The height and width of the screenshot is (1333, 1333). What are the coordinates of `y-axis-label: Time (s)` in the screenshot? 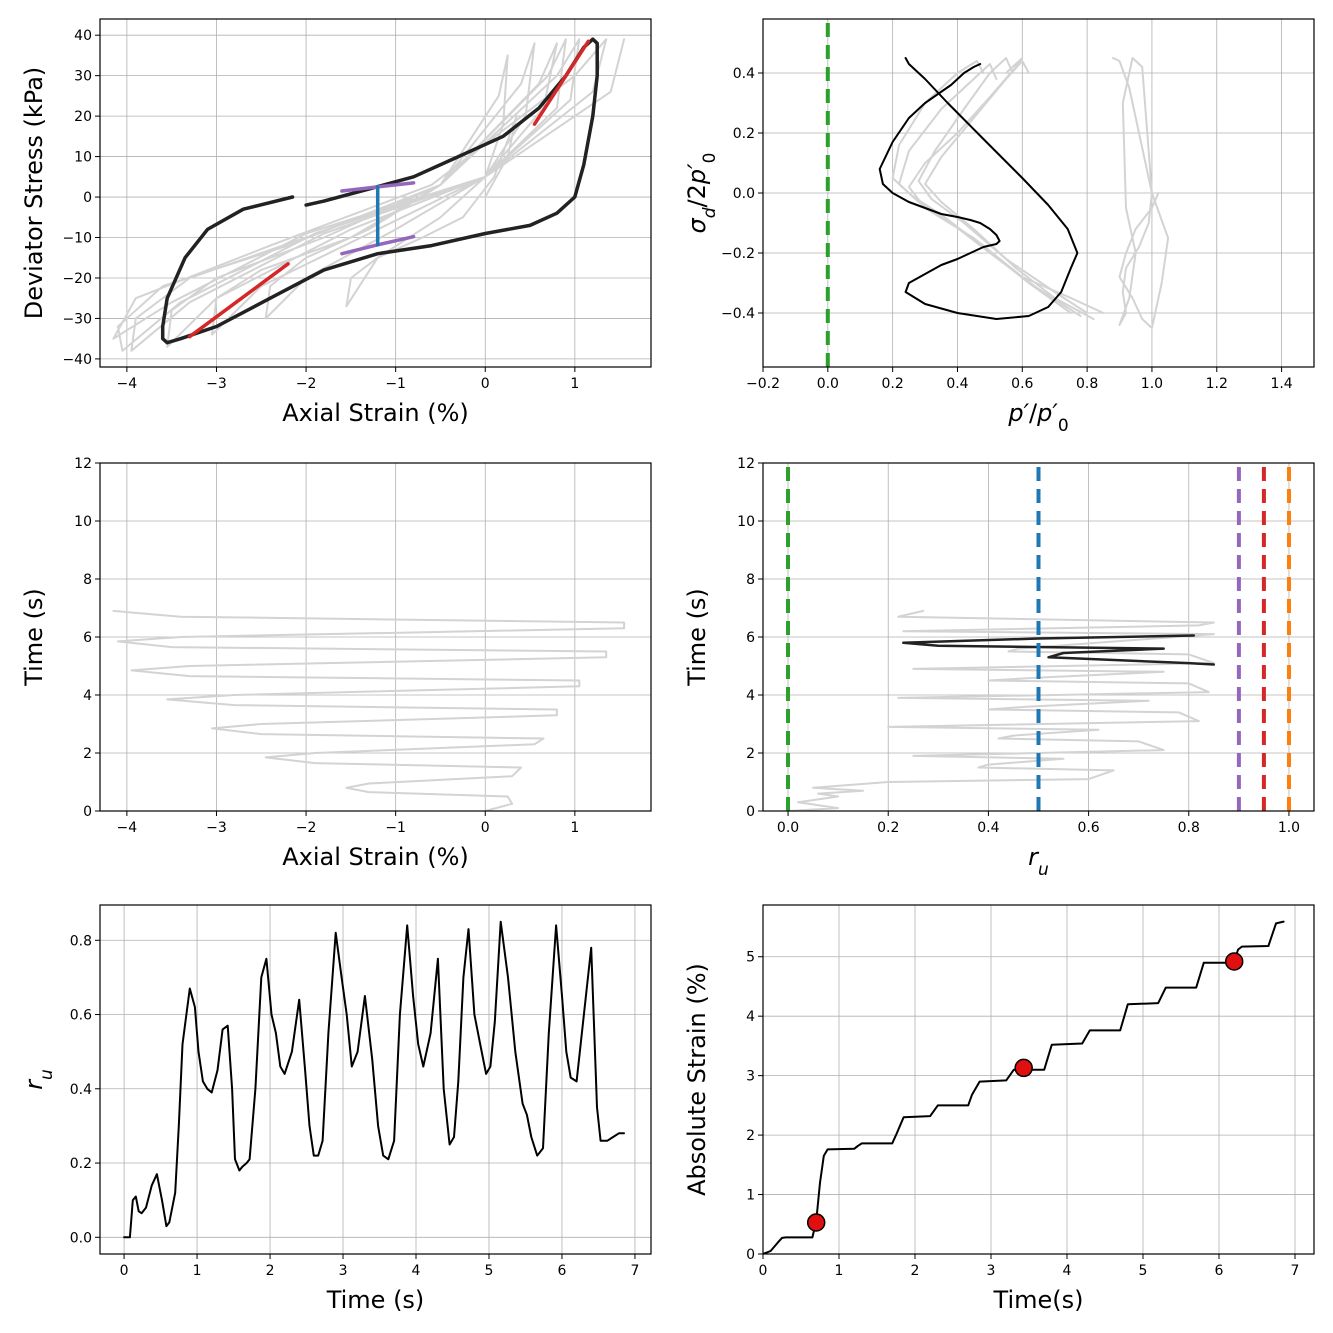 It's located at (34, 637).